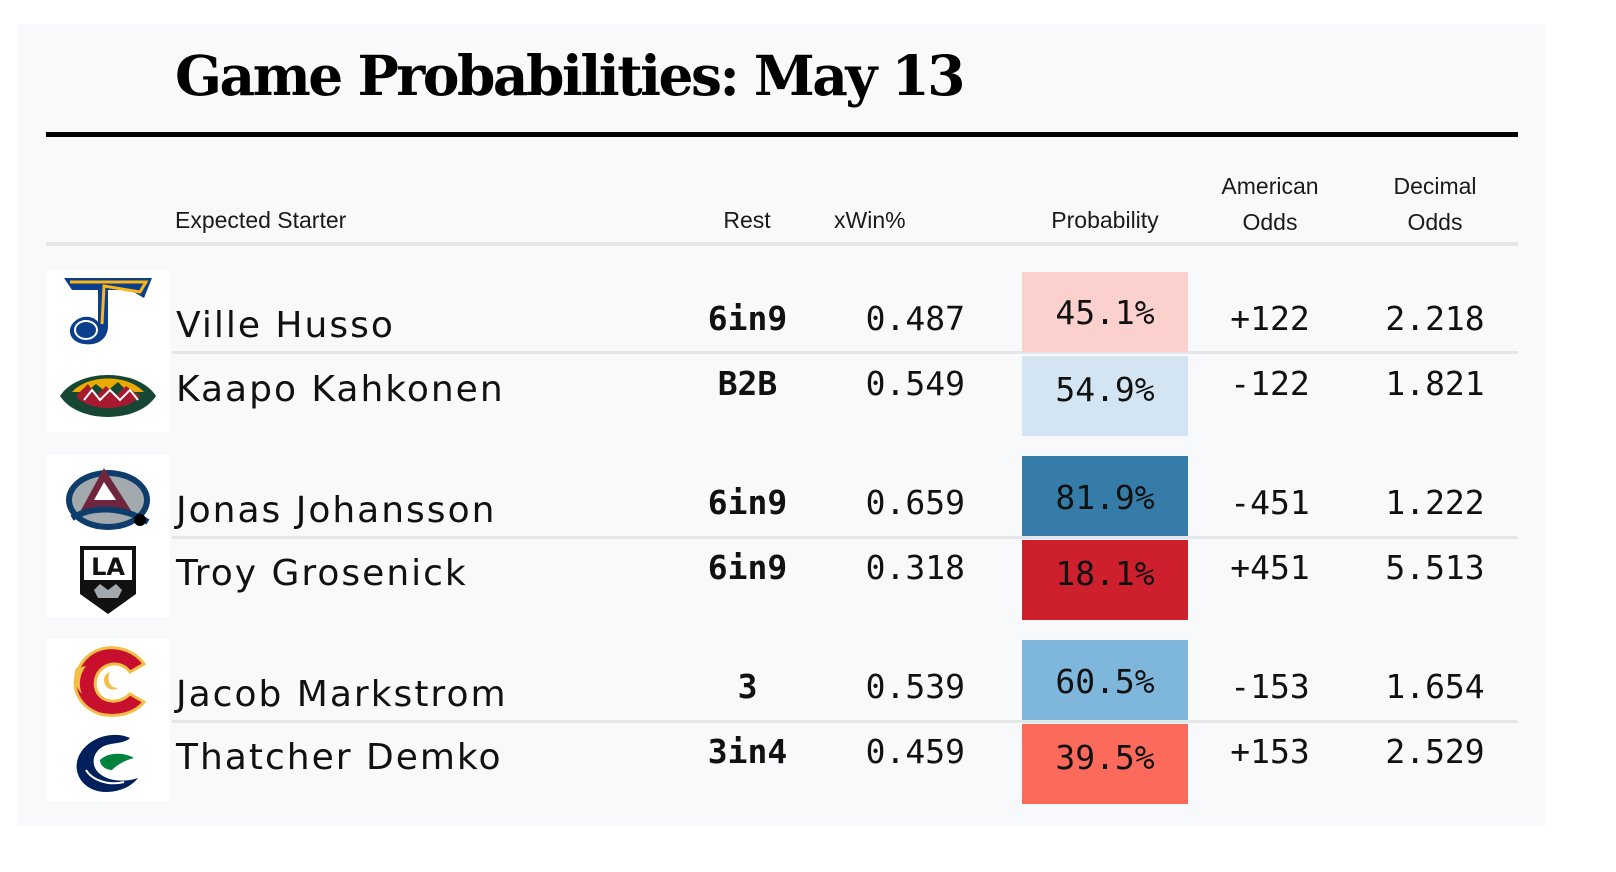  What do you see at coordinates (747, 686) in the screenshot?
I see `rest-value: 3` at bounding box center [747, 686].